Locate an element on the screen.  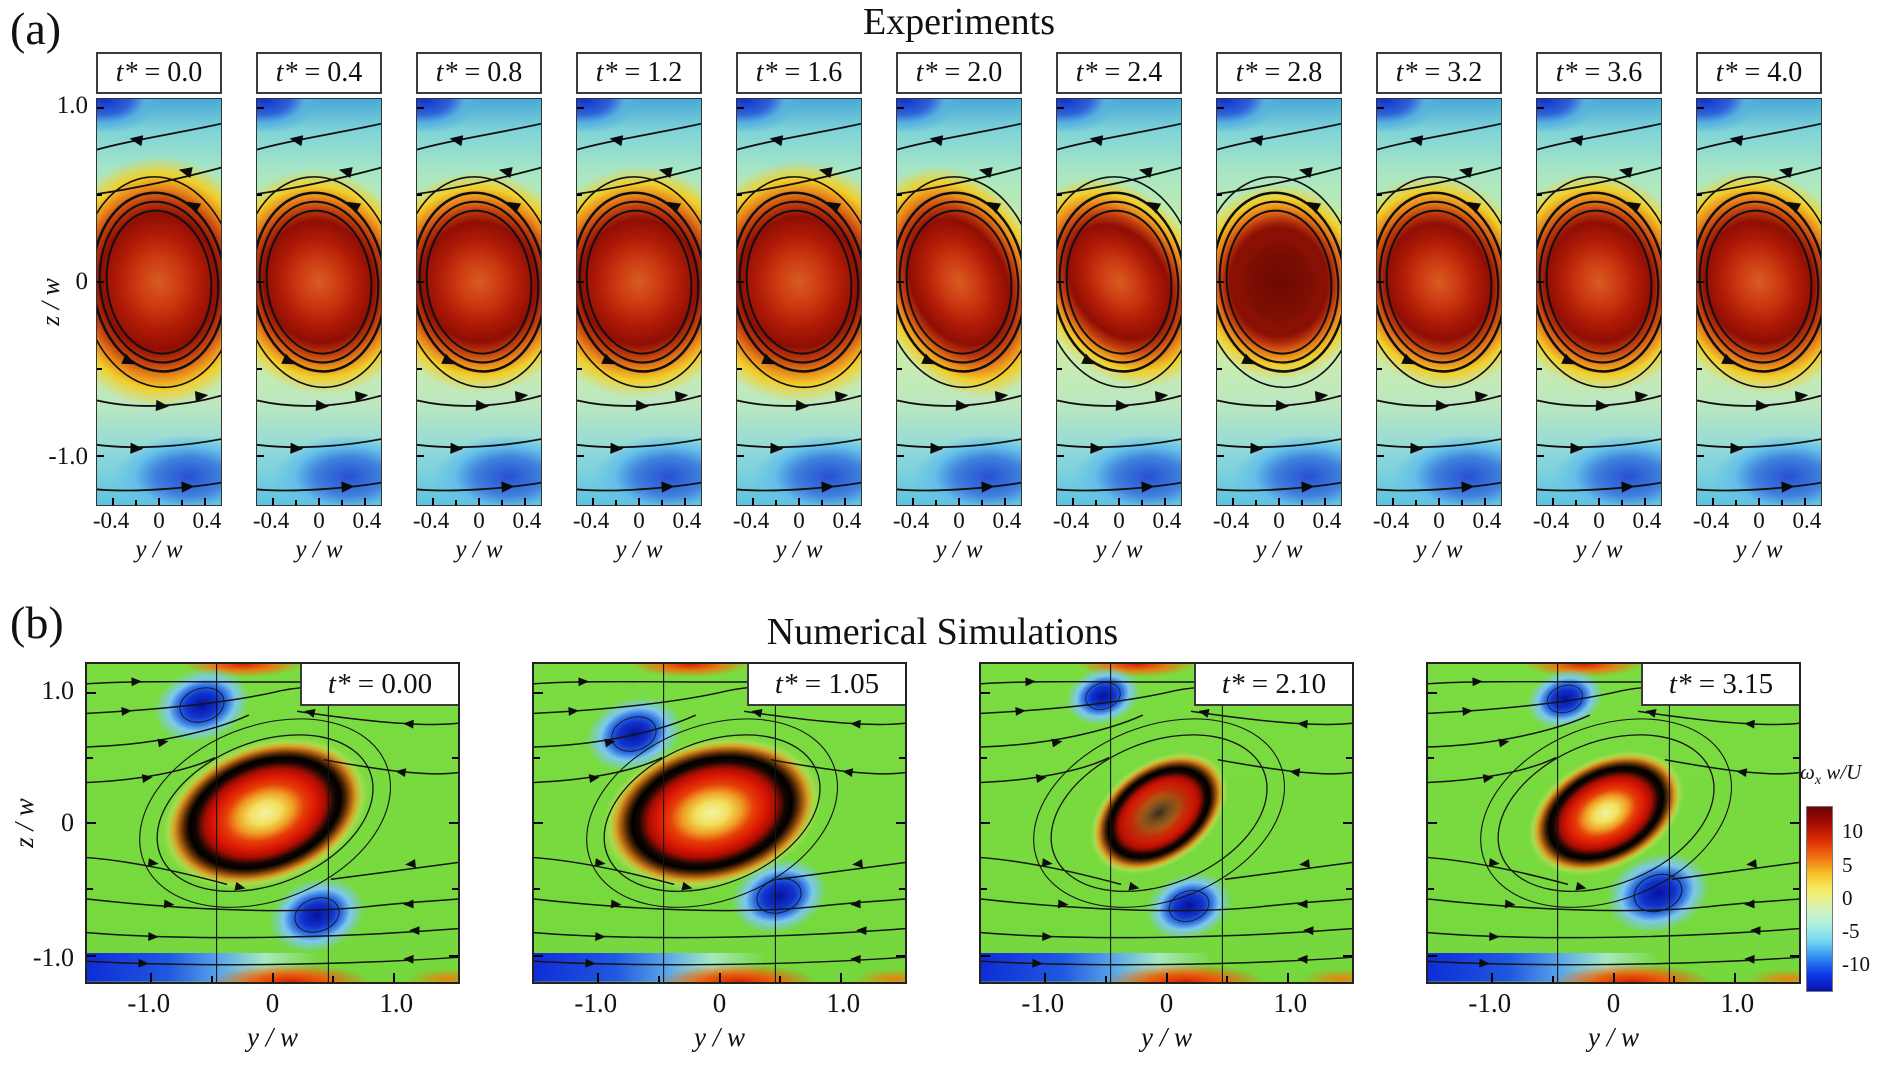
exp-frame: t* = 0.4 -0.4 0 0.4 y / w is located at coordinates (317, 308).